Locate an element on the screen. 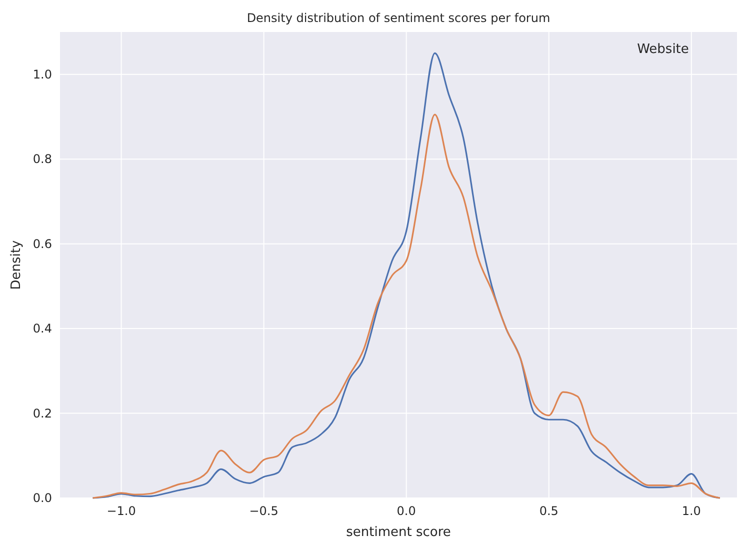 The width and height of the screenshot is (743, 544). y-tick-label: 0.0 is located at coordinates (42, 498).